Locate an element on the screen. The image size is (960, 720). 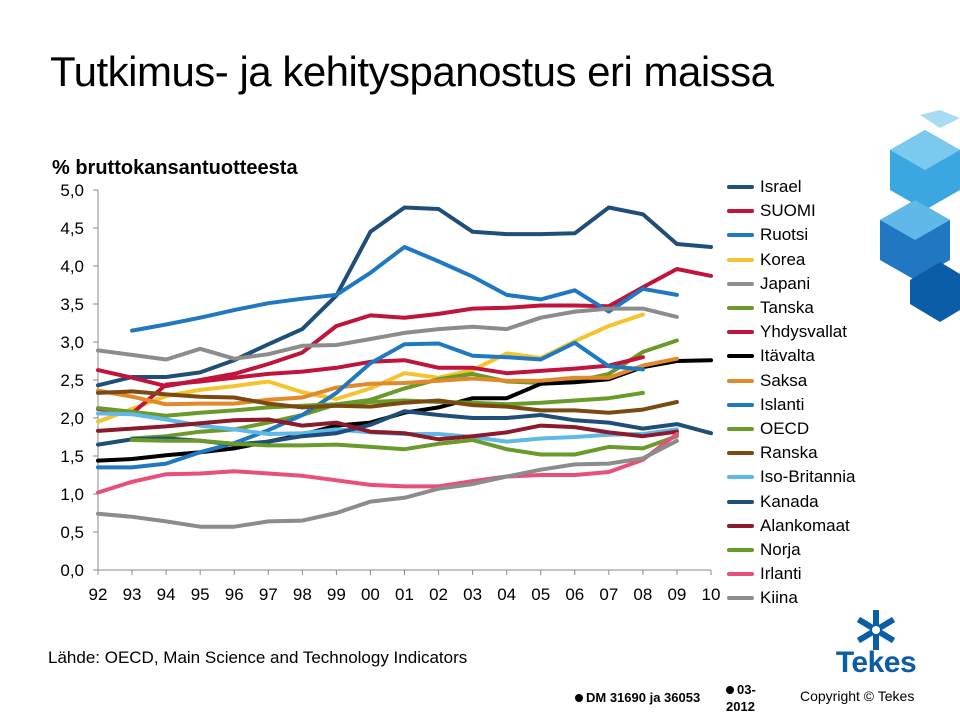
snowflake-icon is located at coordinates (876, 630).